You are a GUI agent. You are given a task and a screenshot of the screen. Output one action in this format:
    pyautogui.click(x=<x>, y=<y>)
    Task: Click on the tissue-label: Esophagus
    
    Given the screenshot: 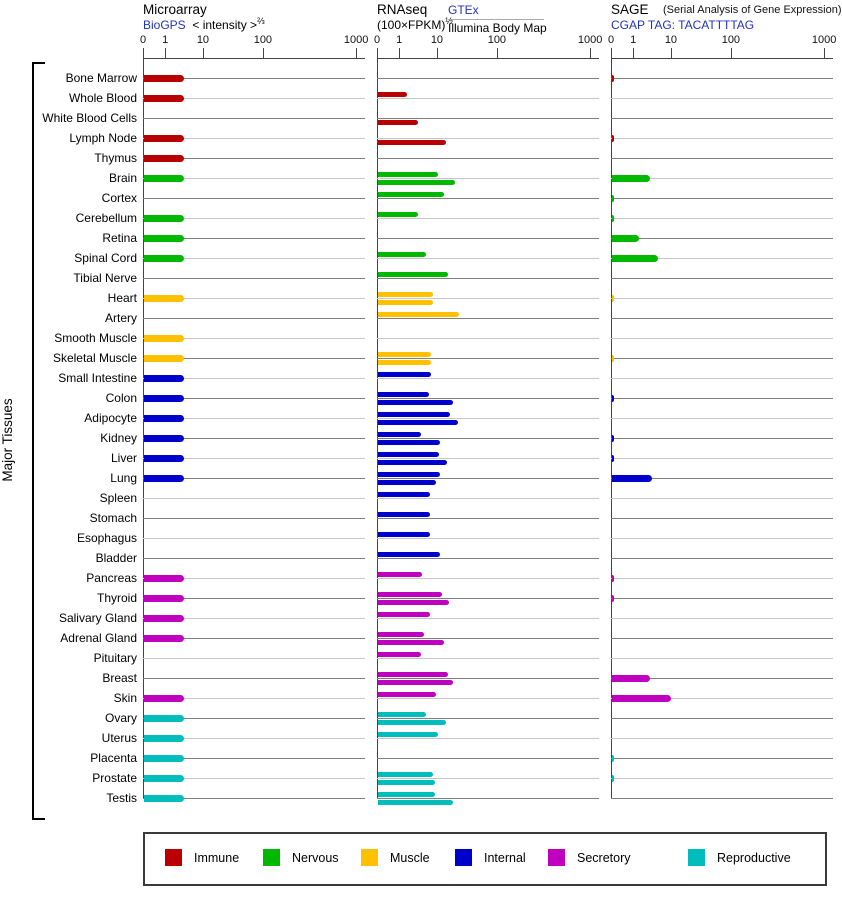 What is the action you would take?
    pyautogui.click(x=106, y=538)
    